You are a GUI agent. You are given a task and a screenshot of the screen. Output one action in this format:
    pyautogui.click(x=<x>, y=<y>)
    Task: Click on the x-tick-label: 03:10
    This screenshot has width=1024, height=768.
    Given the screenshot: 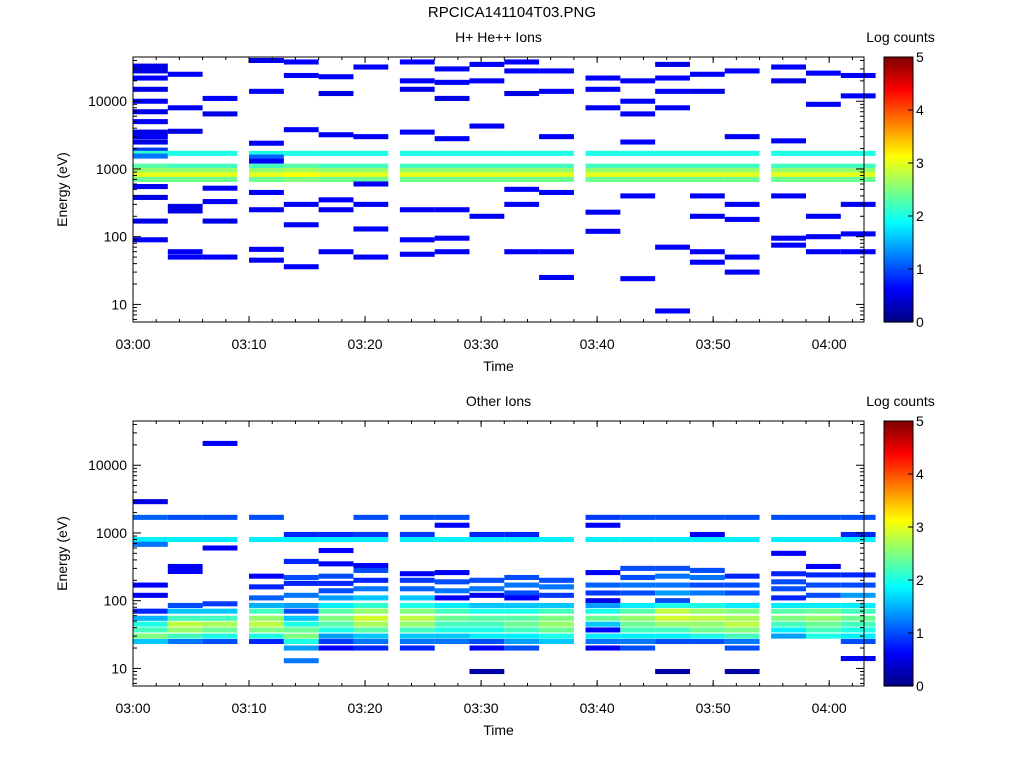 What is the action you would take?
    pyautogui.click(x=249, y=344)
    